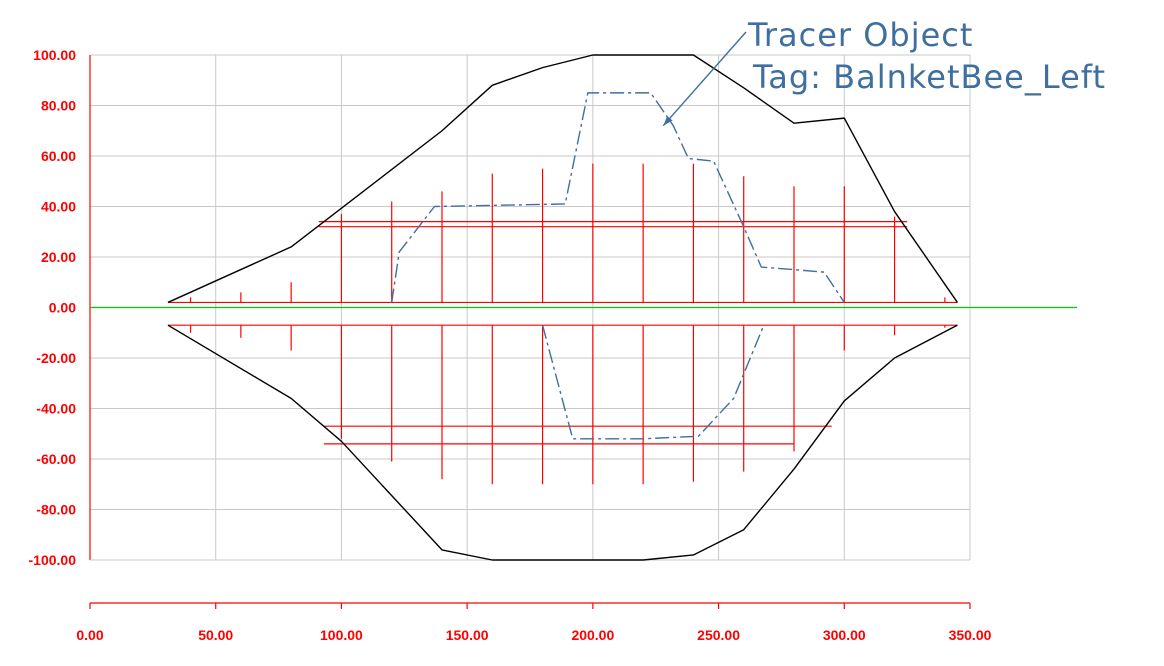  What do you see at coordinates (62, 308) in the screenshot?
I see `y-tick-label: 0.00` at bounding box center [62, 308].